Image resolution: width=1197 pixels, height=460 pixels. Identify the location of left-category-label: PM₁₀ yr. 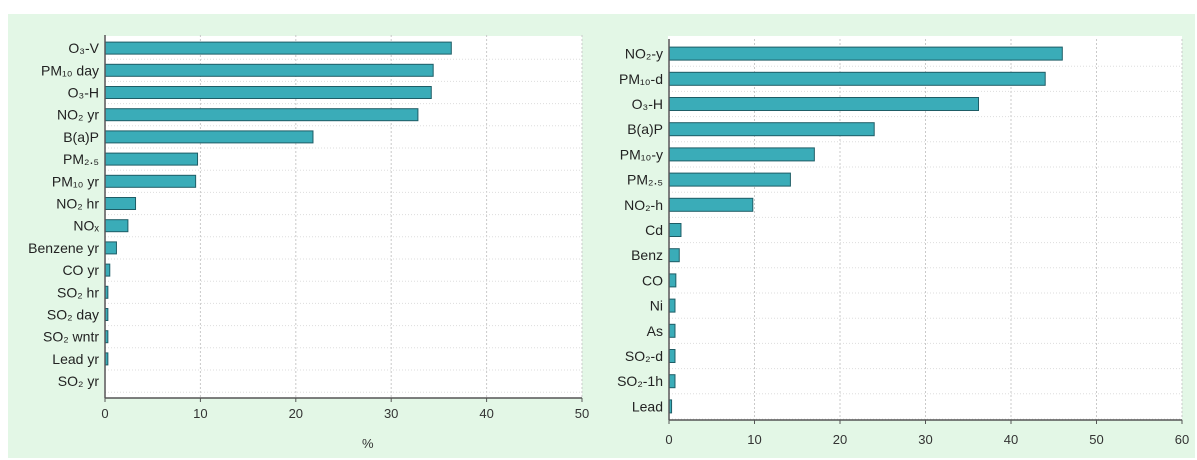
(75, 181).